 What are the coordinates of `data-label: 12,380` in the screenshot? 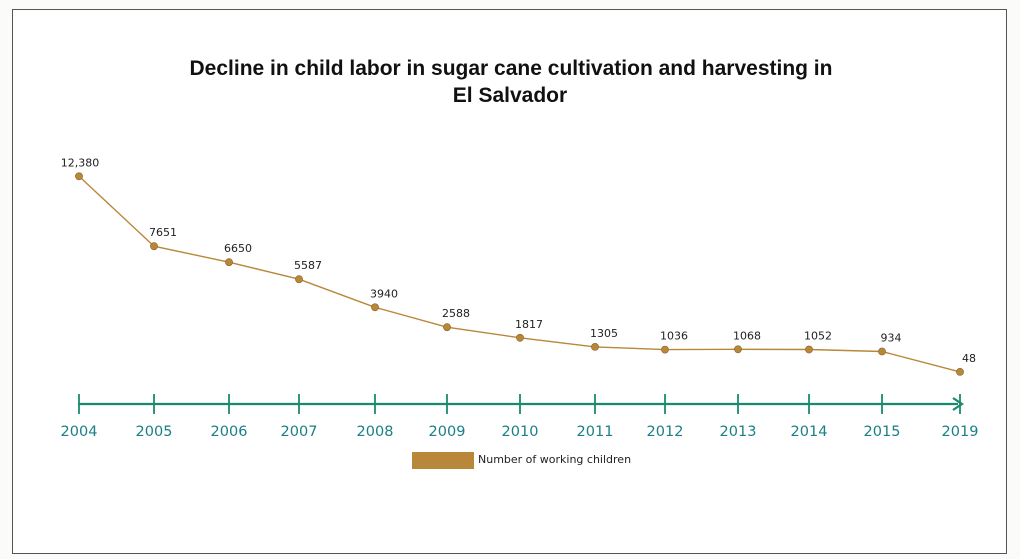 It's located at (80, 162).